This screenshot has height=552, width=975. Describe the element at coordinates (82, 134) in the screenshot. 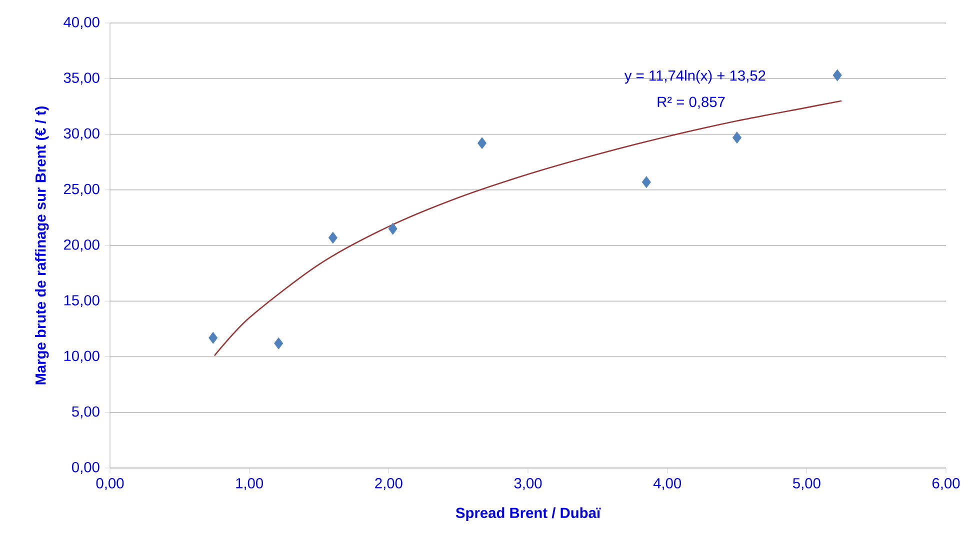

I see `y-tick-label: 30,00` at that location.